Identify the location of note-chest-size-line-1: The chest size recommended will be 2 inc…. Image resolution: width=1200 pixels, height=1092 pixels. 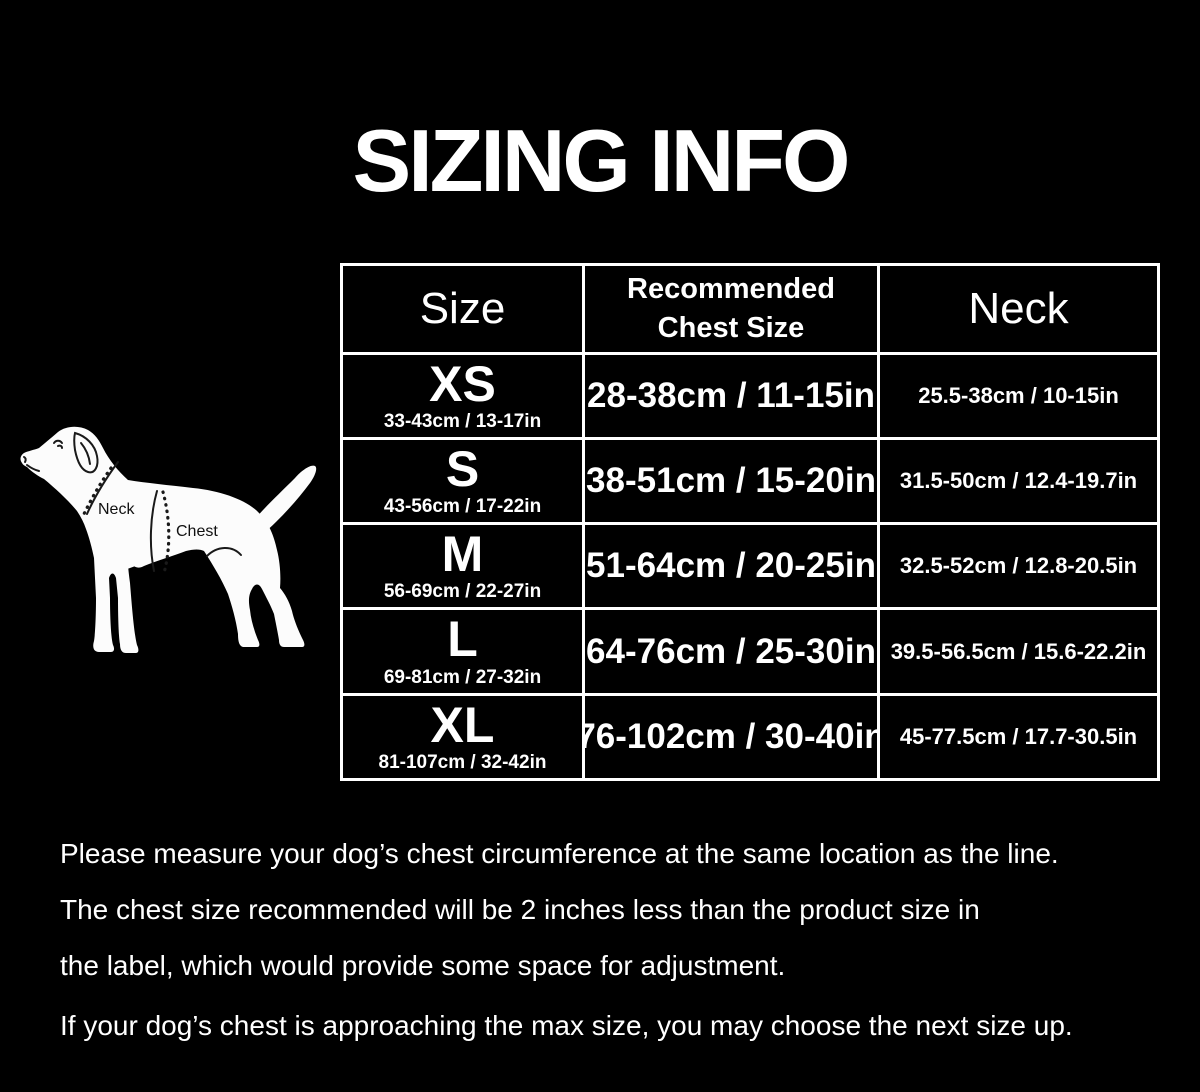
(520, 909).